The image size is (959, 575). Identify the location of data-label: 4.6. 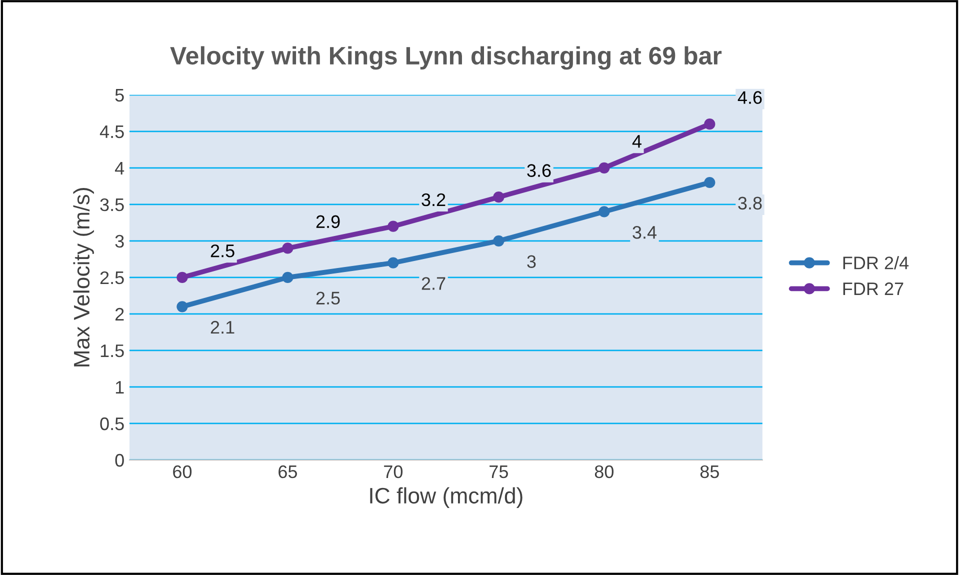
(750, 97).